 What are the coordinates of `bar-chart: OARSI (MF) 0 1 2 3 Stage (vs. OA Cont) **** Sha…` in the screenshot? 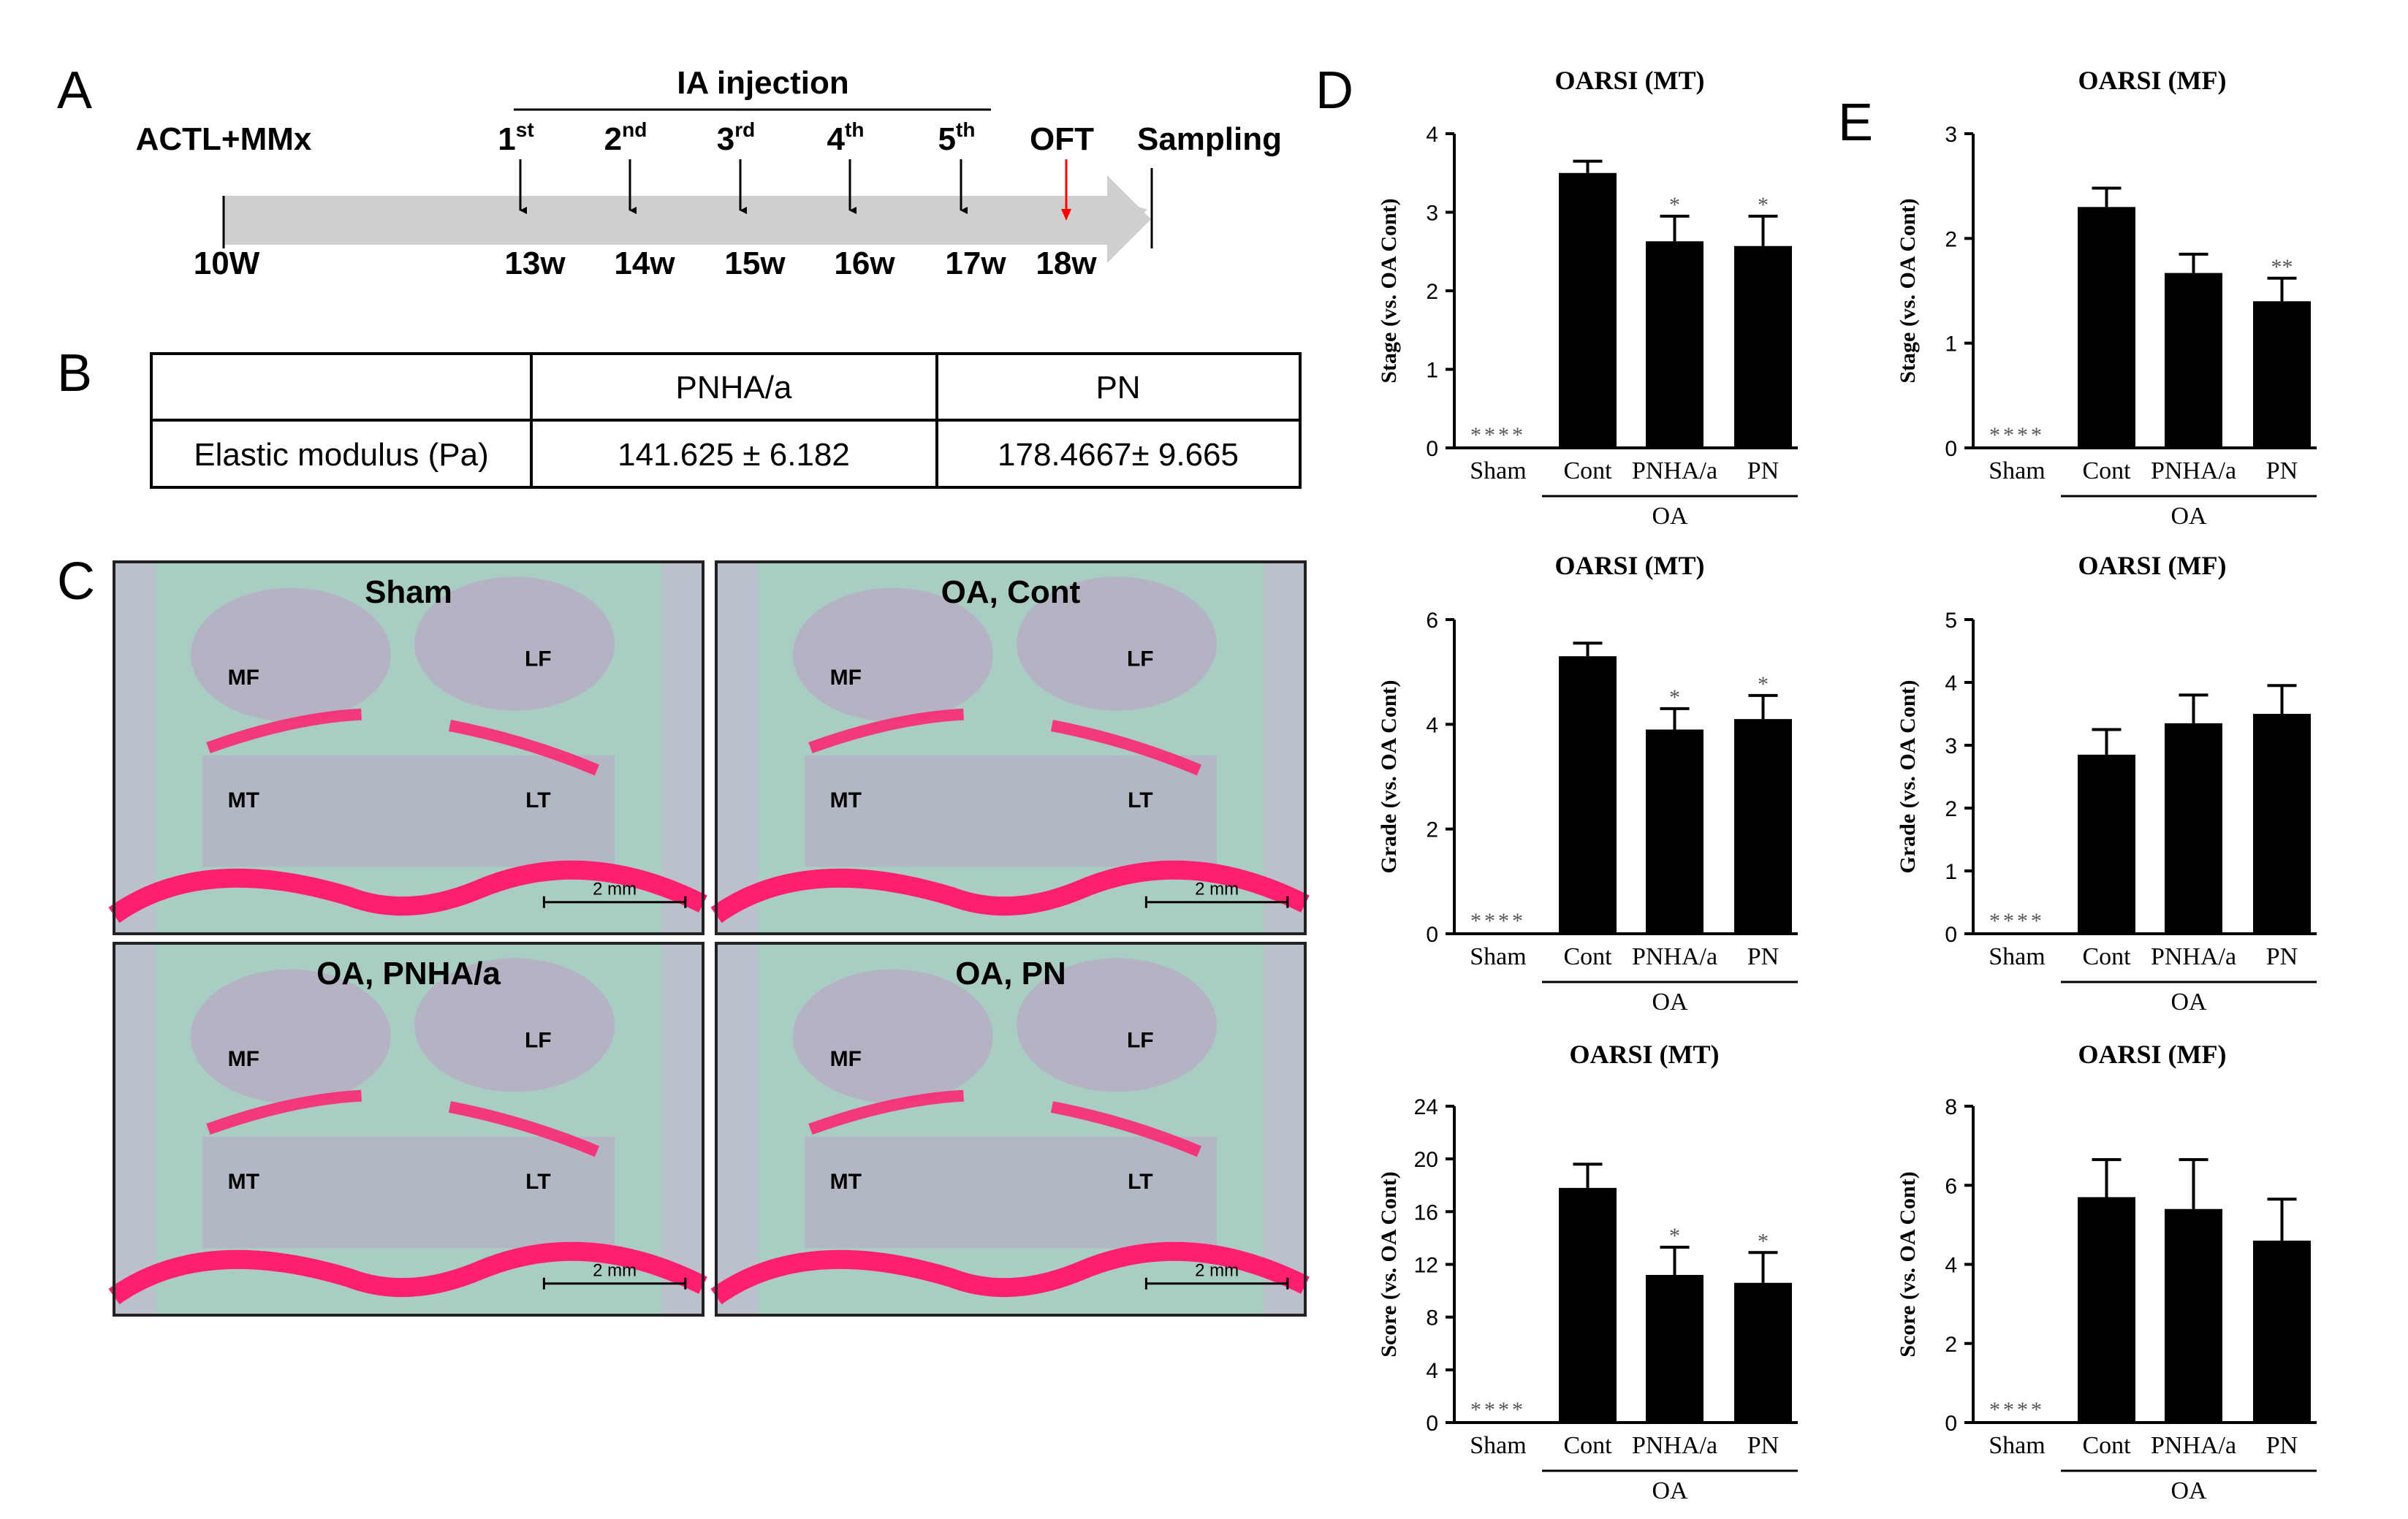 It's located at (2106, 298).